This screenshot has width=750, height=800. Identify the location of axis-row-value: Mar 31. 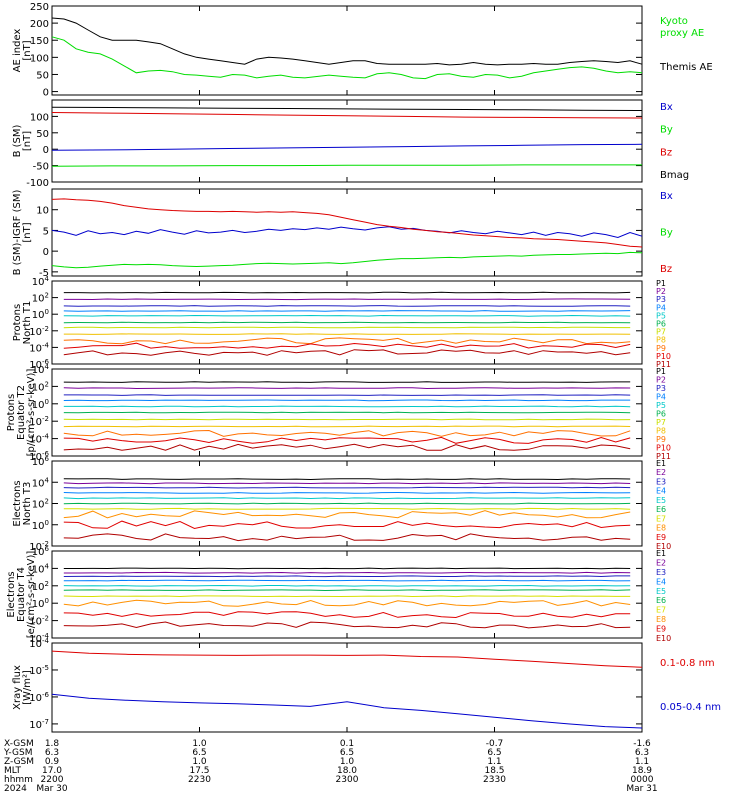
(641, 789).